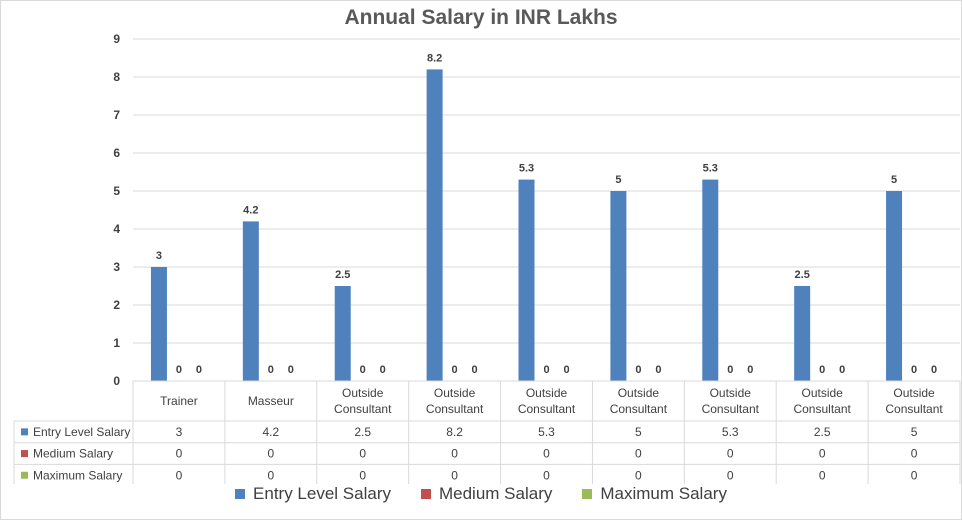 This screenshot has width=962, height=520. I want to click on chart-title: Annual Salary in INR Lakhs, so click(481, 17).